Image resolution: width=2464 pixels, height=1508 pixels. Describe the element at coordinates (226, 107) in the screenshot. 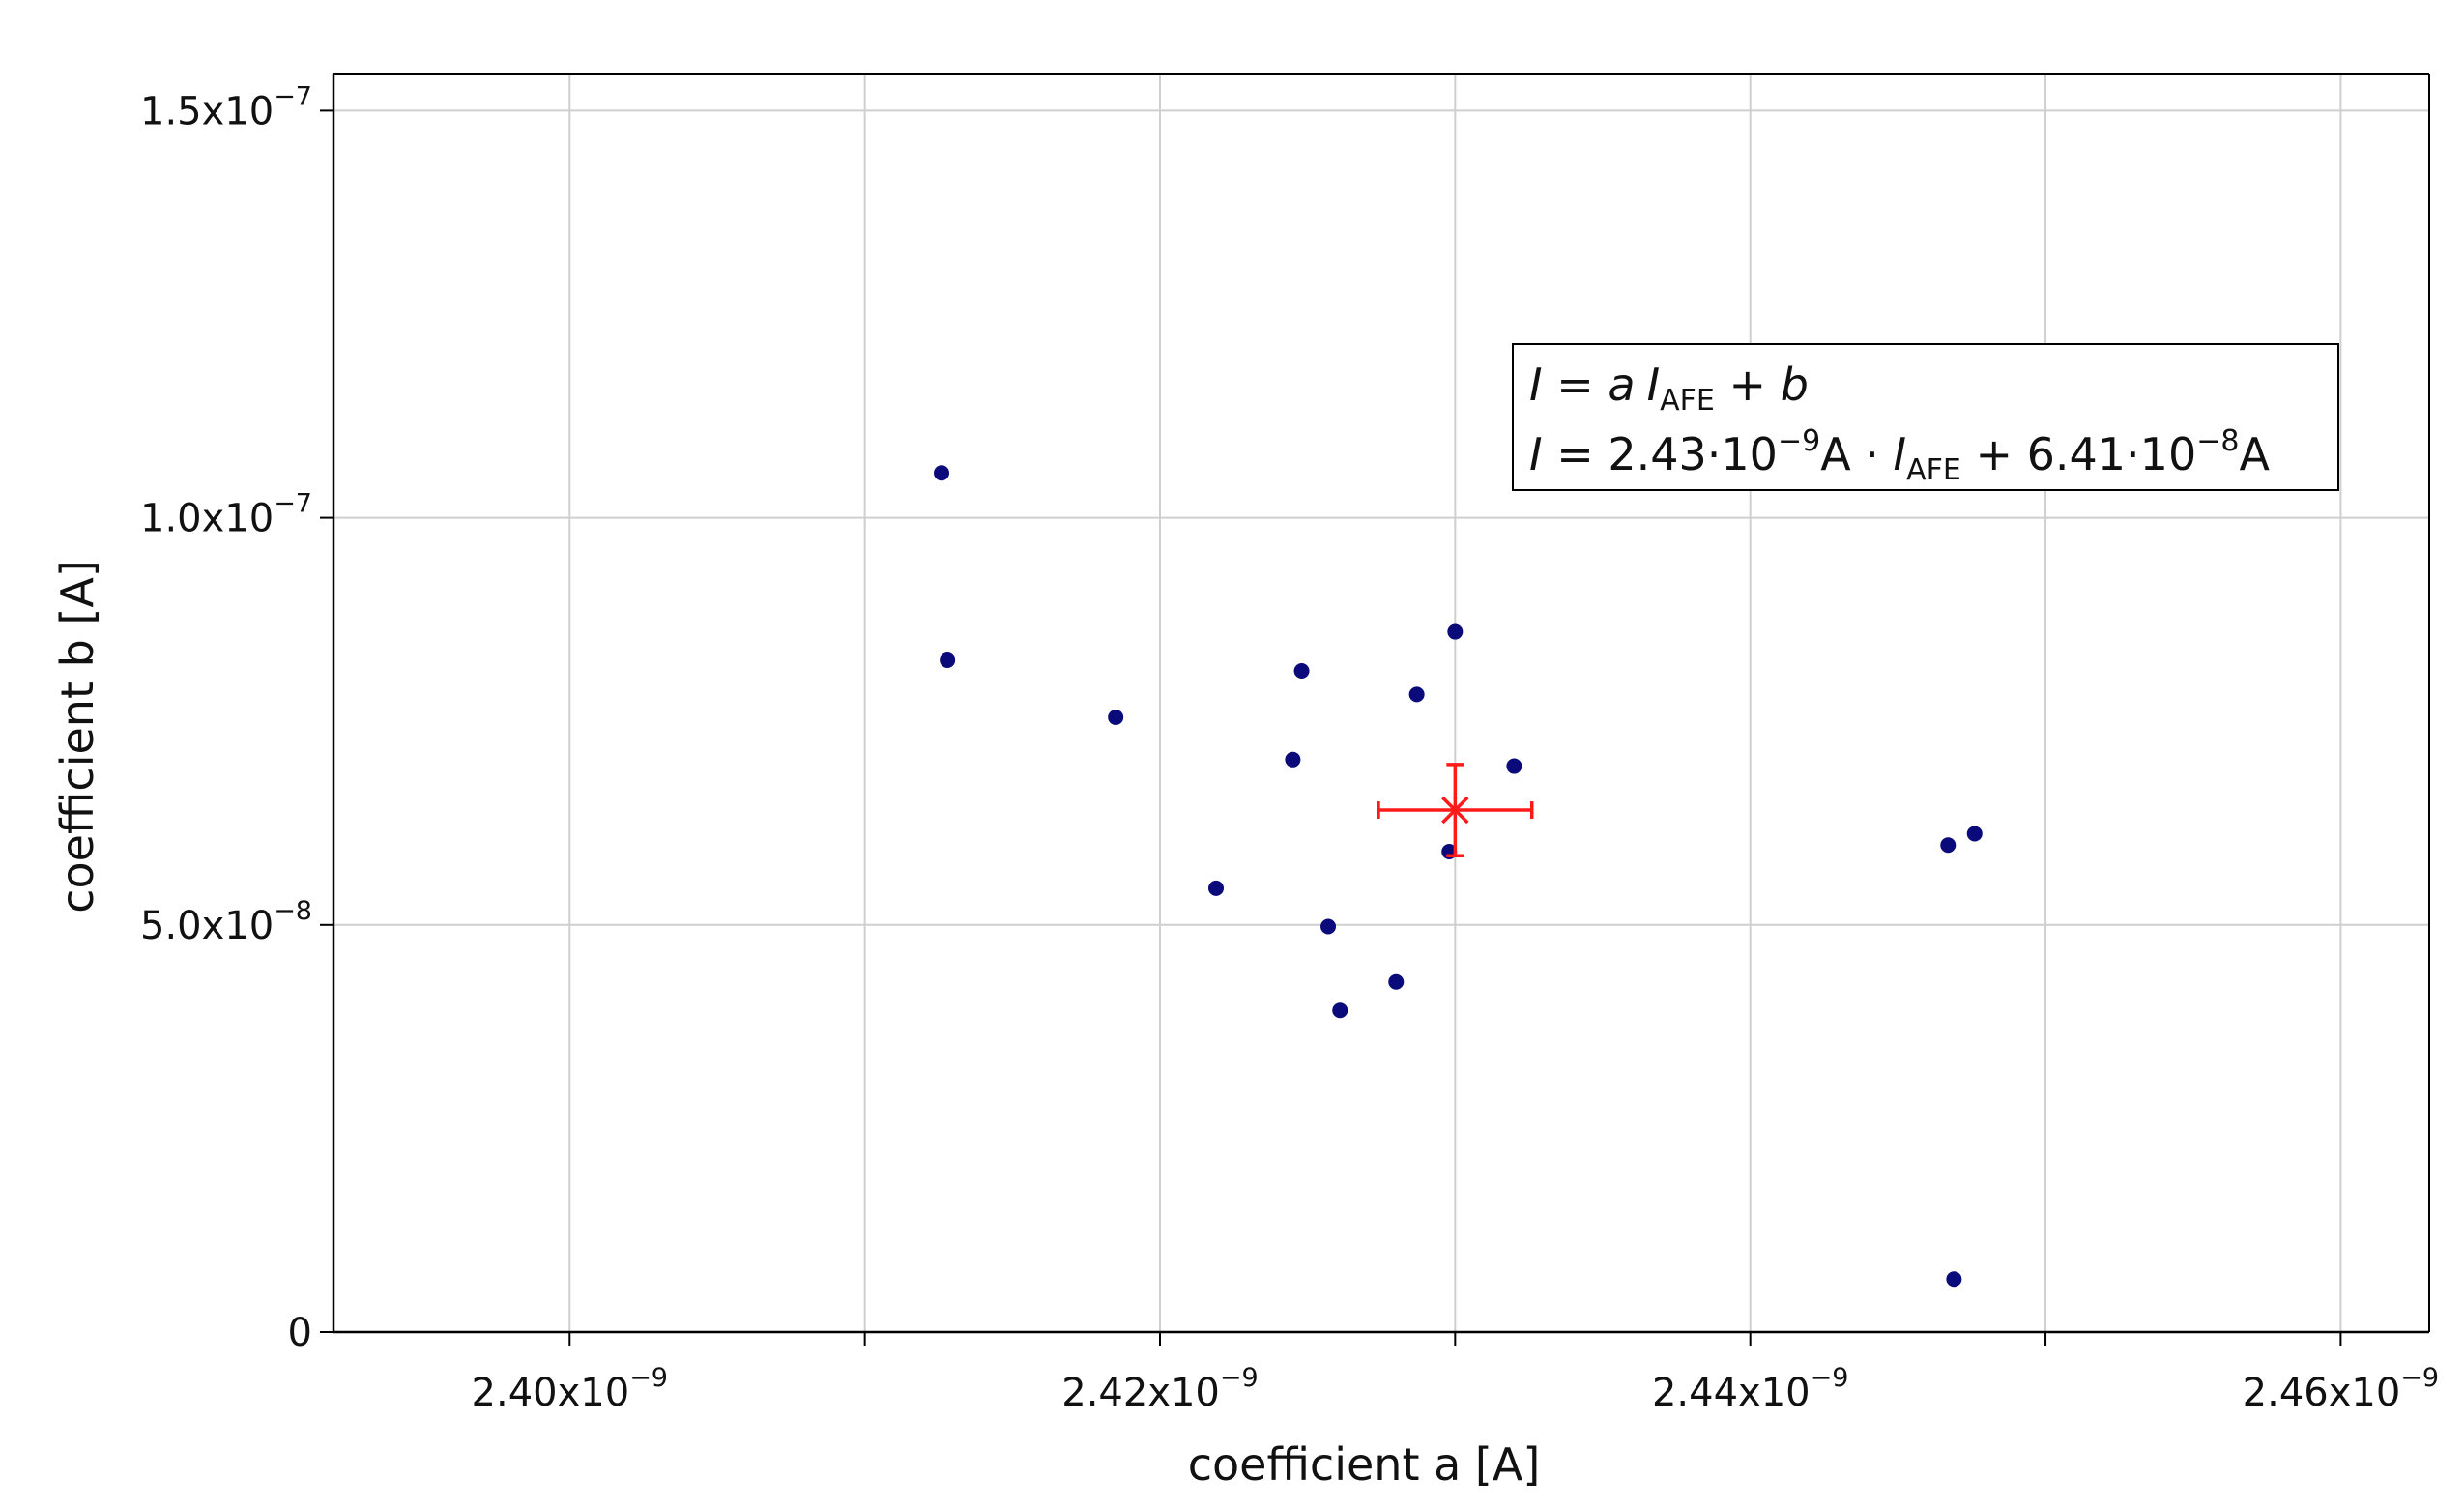

I see `y-tick-label: 1.5x10⁻⁷` at that location.